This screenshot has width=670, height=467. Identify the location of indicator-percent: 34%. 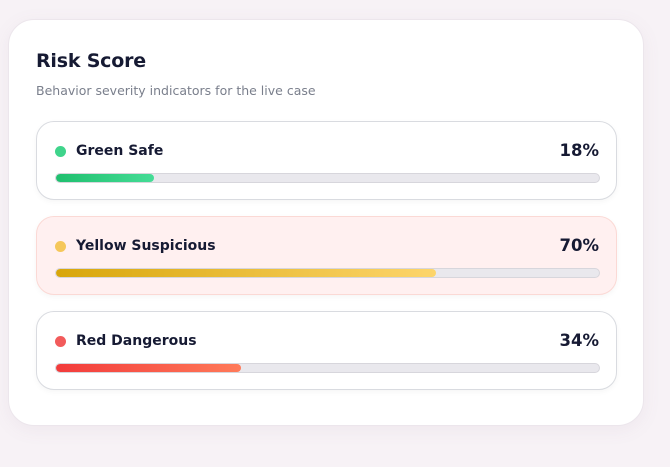
(579, 340).